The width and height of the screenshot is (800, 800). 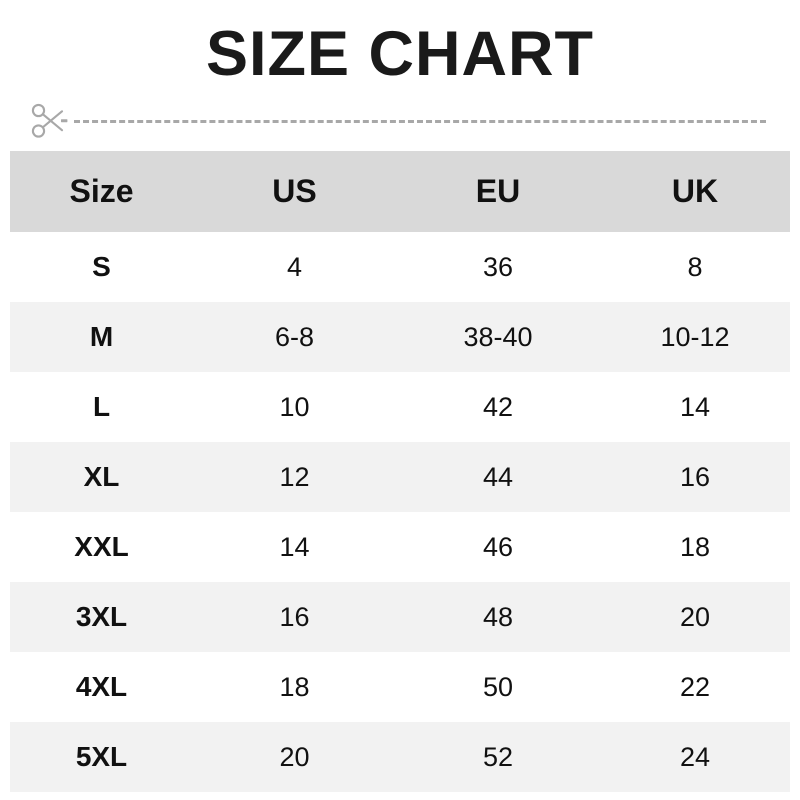 What do you see at coordinates (498, 616) in the screenshot?
I see `cell-eu: 48` at bounding box center [498, 616].